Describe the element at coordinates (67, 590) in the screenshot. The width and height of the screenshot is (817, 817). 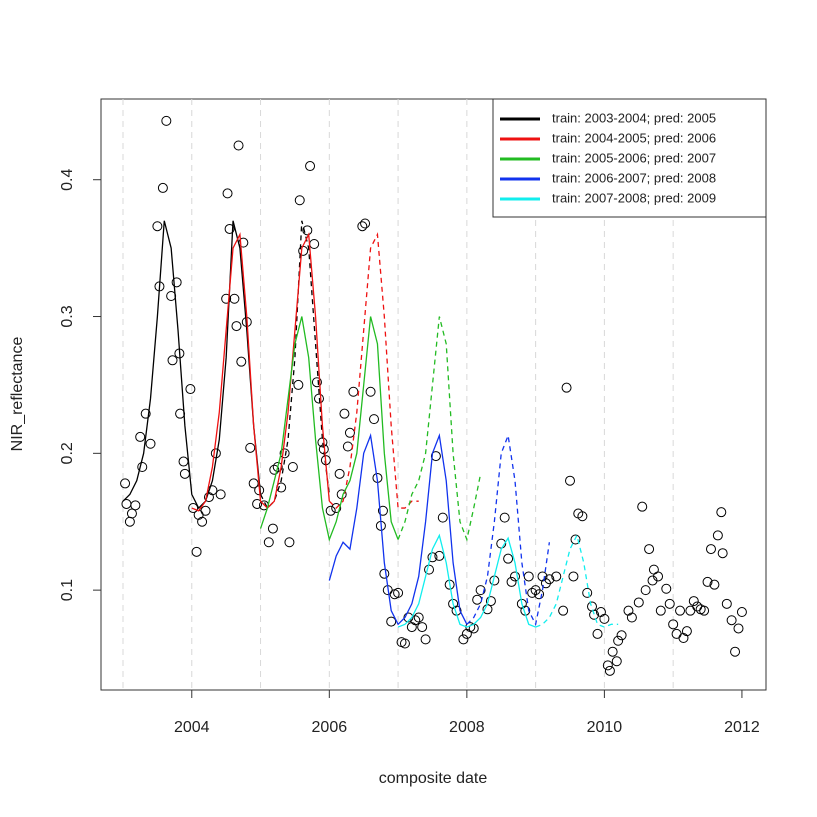
I see `y-tick-label: 0.1` at that location.